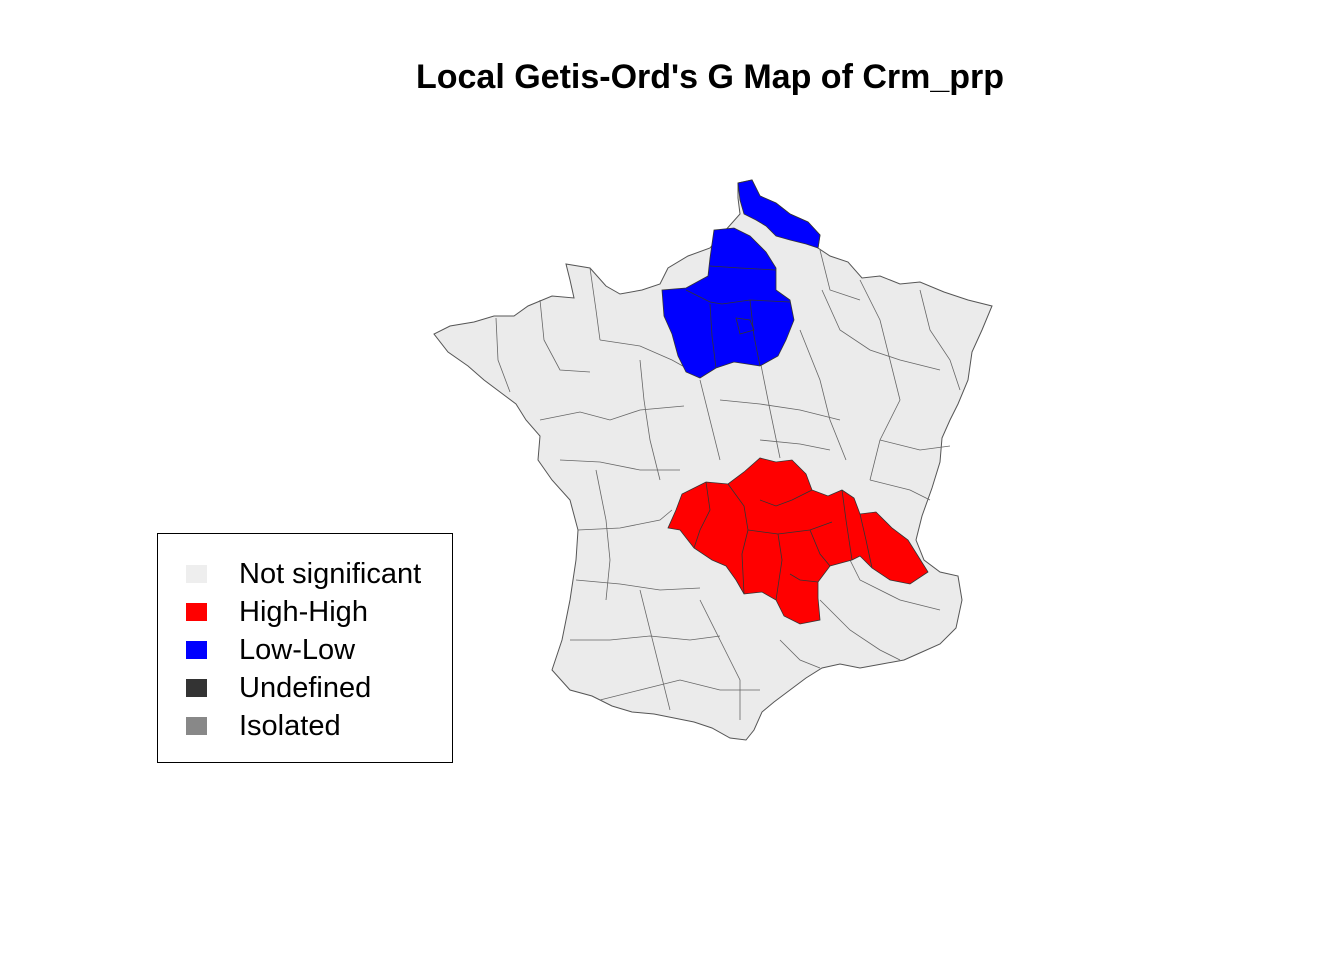 This screenshot has height=960, width=1344. What do you see at coordinates (305, 687) in the screenshot?
I see `legend-label: Undefined` at bounding box center [305, 687].